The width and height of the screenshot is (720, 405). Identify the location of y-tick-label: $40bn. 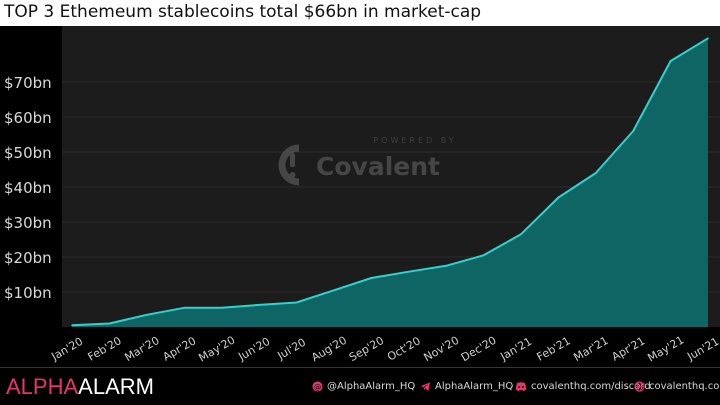
(28, 188).